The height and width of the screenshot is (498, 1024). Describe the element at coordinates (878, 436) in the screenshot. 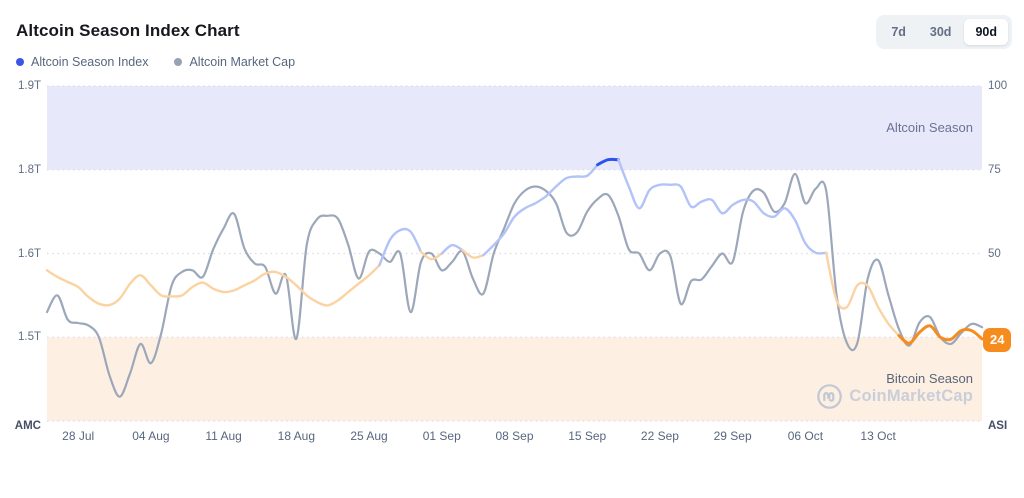

I see `x-axis-tick: 13 Oct` at that location.